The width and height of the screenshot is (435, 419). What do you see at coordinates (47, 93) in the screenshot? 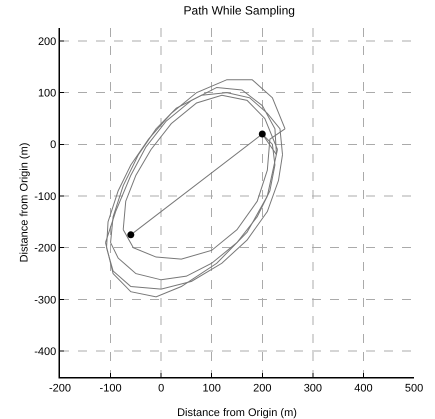
I see `y-tick-label: 100` at bounding box center [47, 93].